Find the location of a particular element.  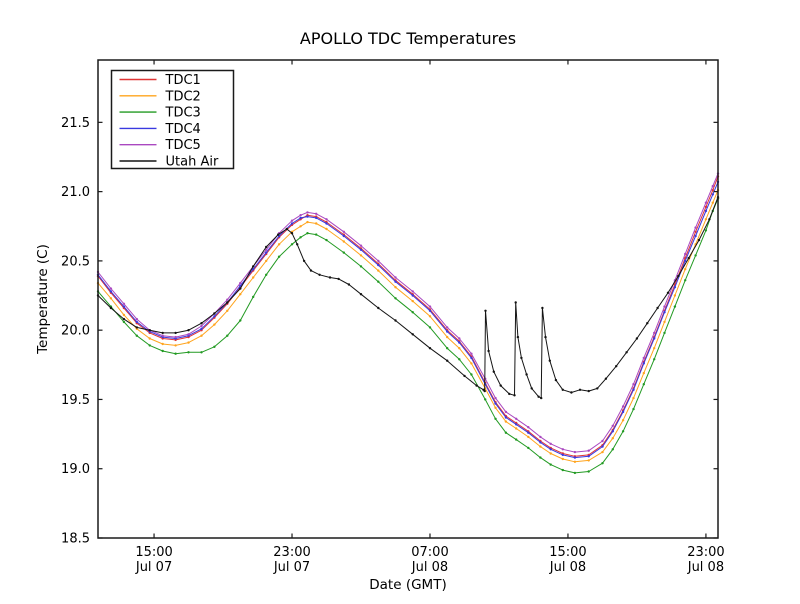

y-tick-label: 20.5 is located at coordinates (75, 261).